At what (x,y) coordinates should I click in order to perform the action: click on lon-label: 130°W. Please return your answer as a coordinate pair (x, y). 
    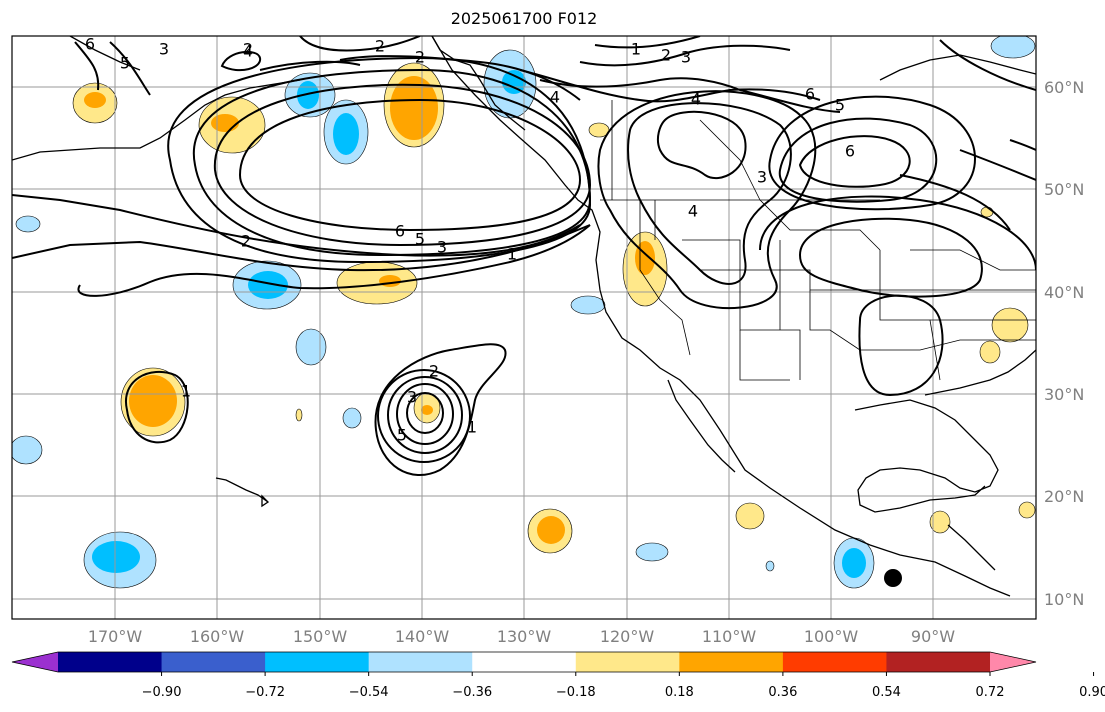
    Looking at the image, I should click on (524, 636).